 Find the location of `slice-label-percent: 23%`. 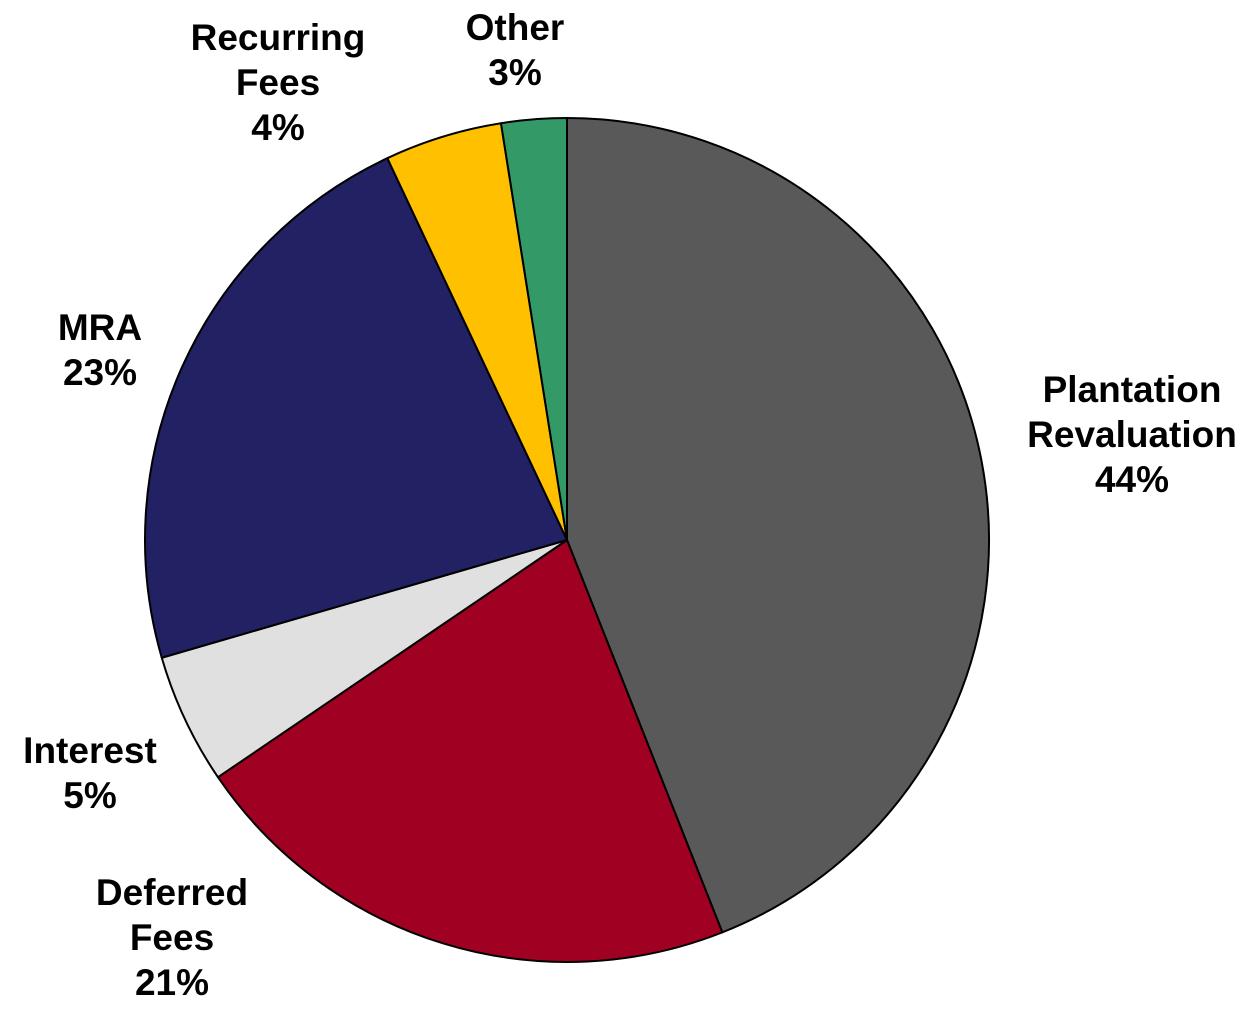

slice-label-percent: 23% is located at coordinates (100, 372).